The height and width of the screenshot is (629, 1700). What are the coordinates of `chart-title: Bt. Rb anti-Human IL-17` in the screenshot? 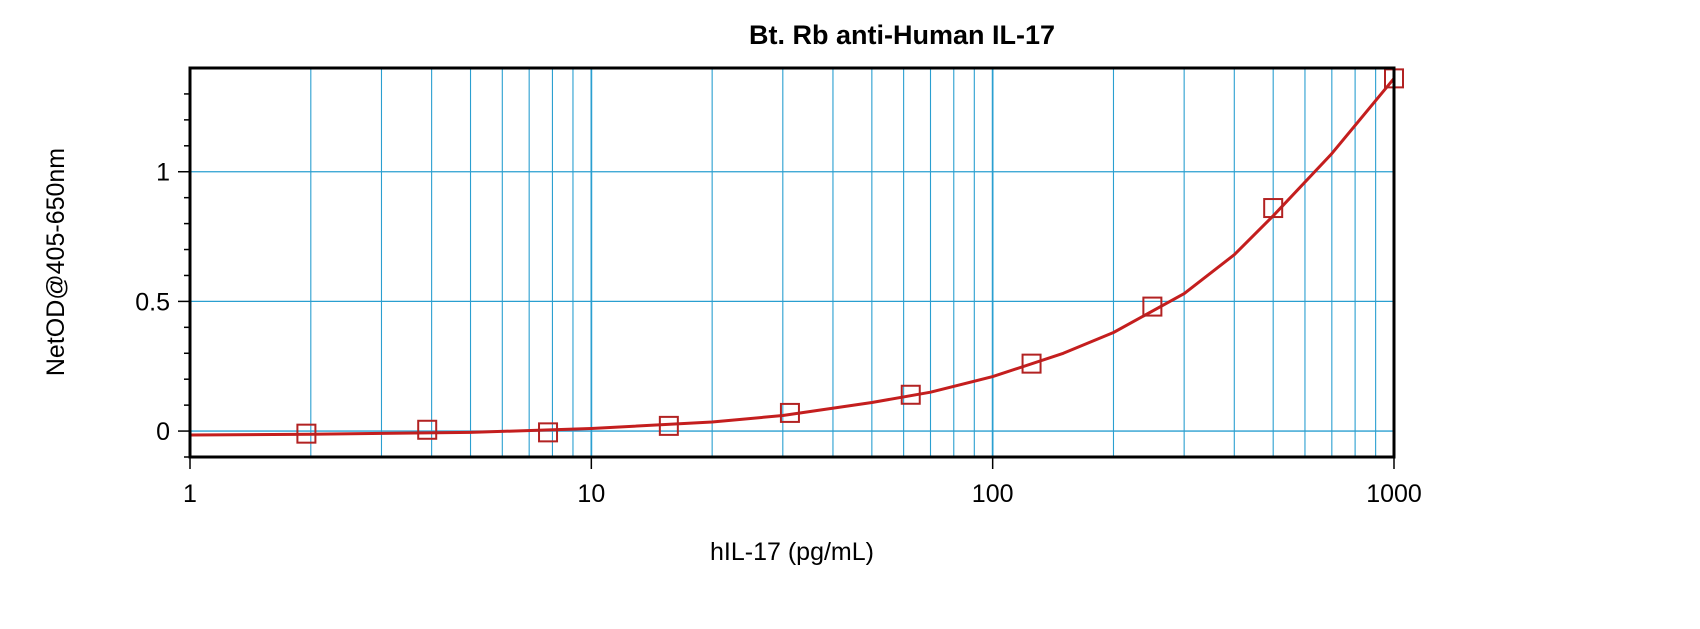 It's located at (902, 35).